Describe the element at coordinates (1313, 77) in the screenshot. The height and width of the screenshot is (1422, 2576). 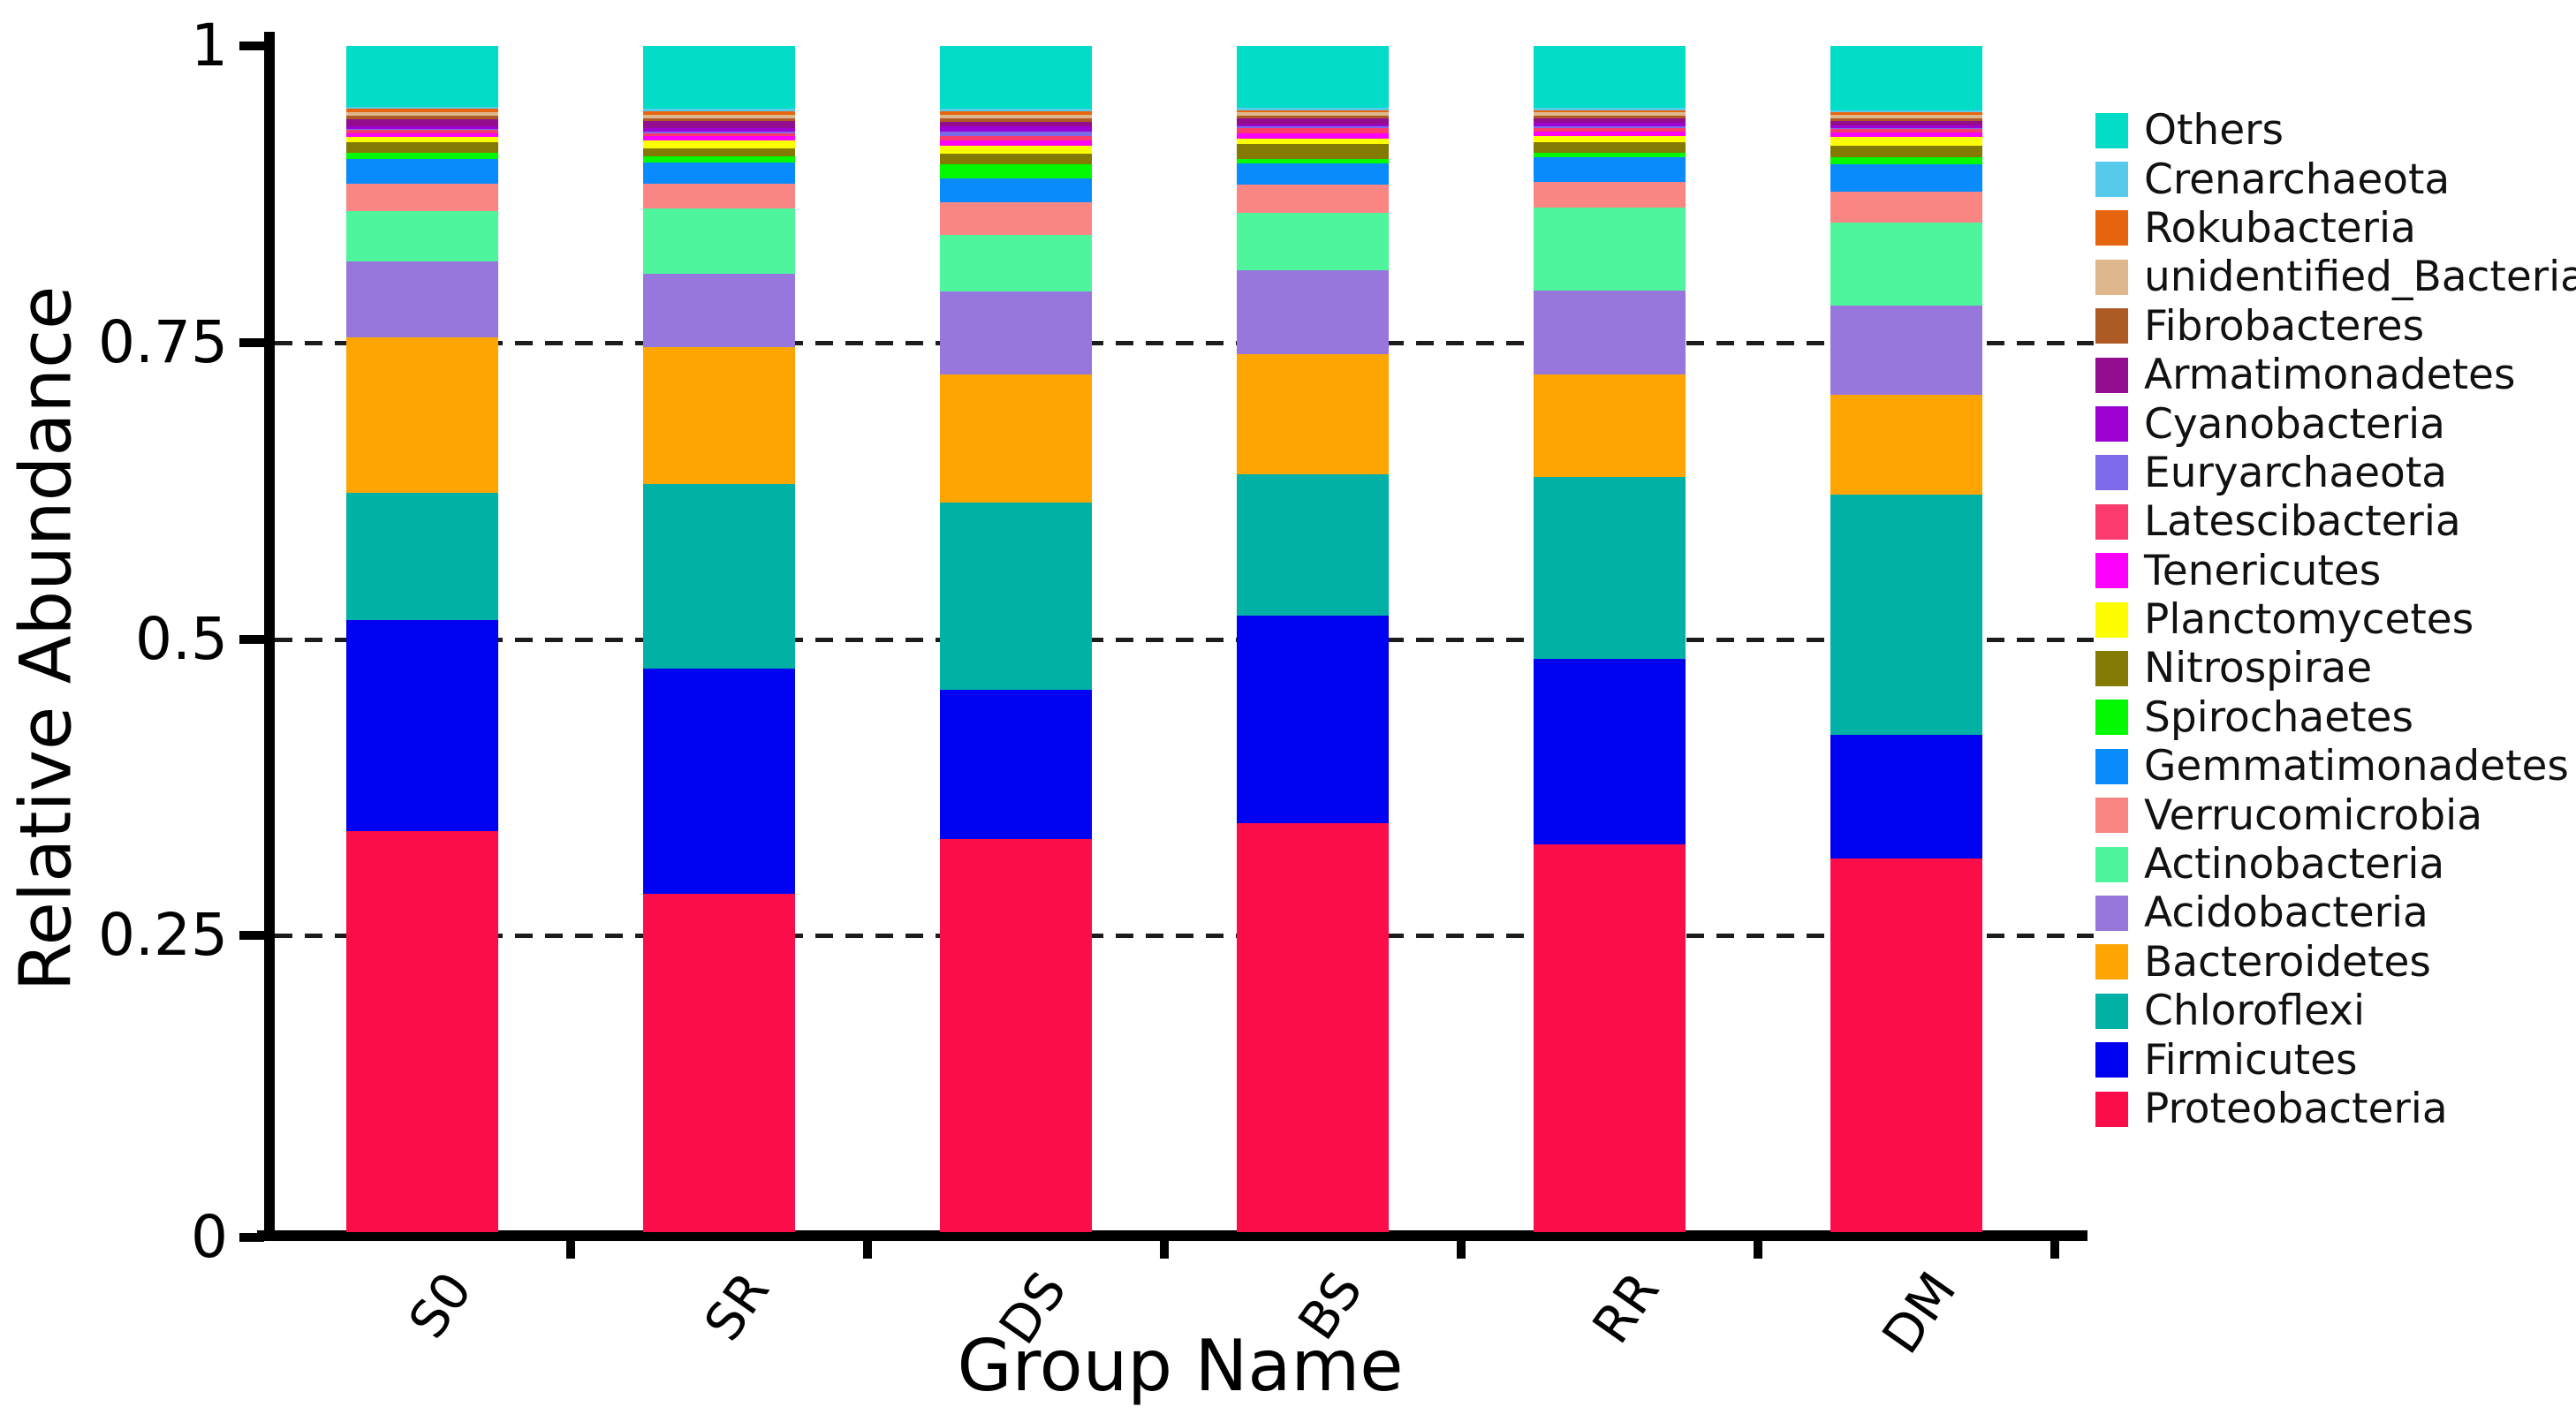
I see `segment-BS-Others` at that location.